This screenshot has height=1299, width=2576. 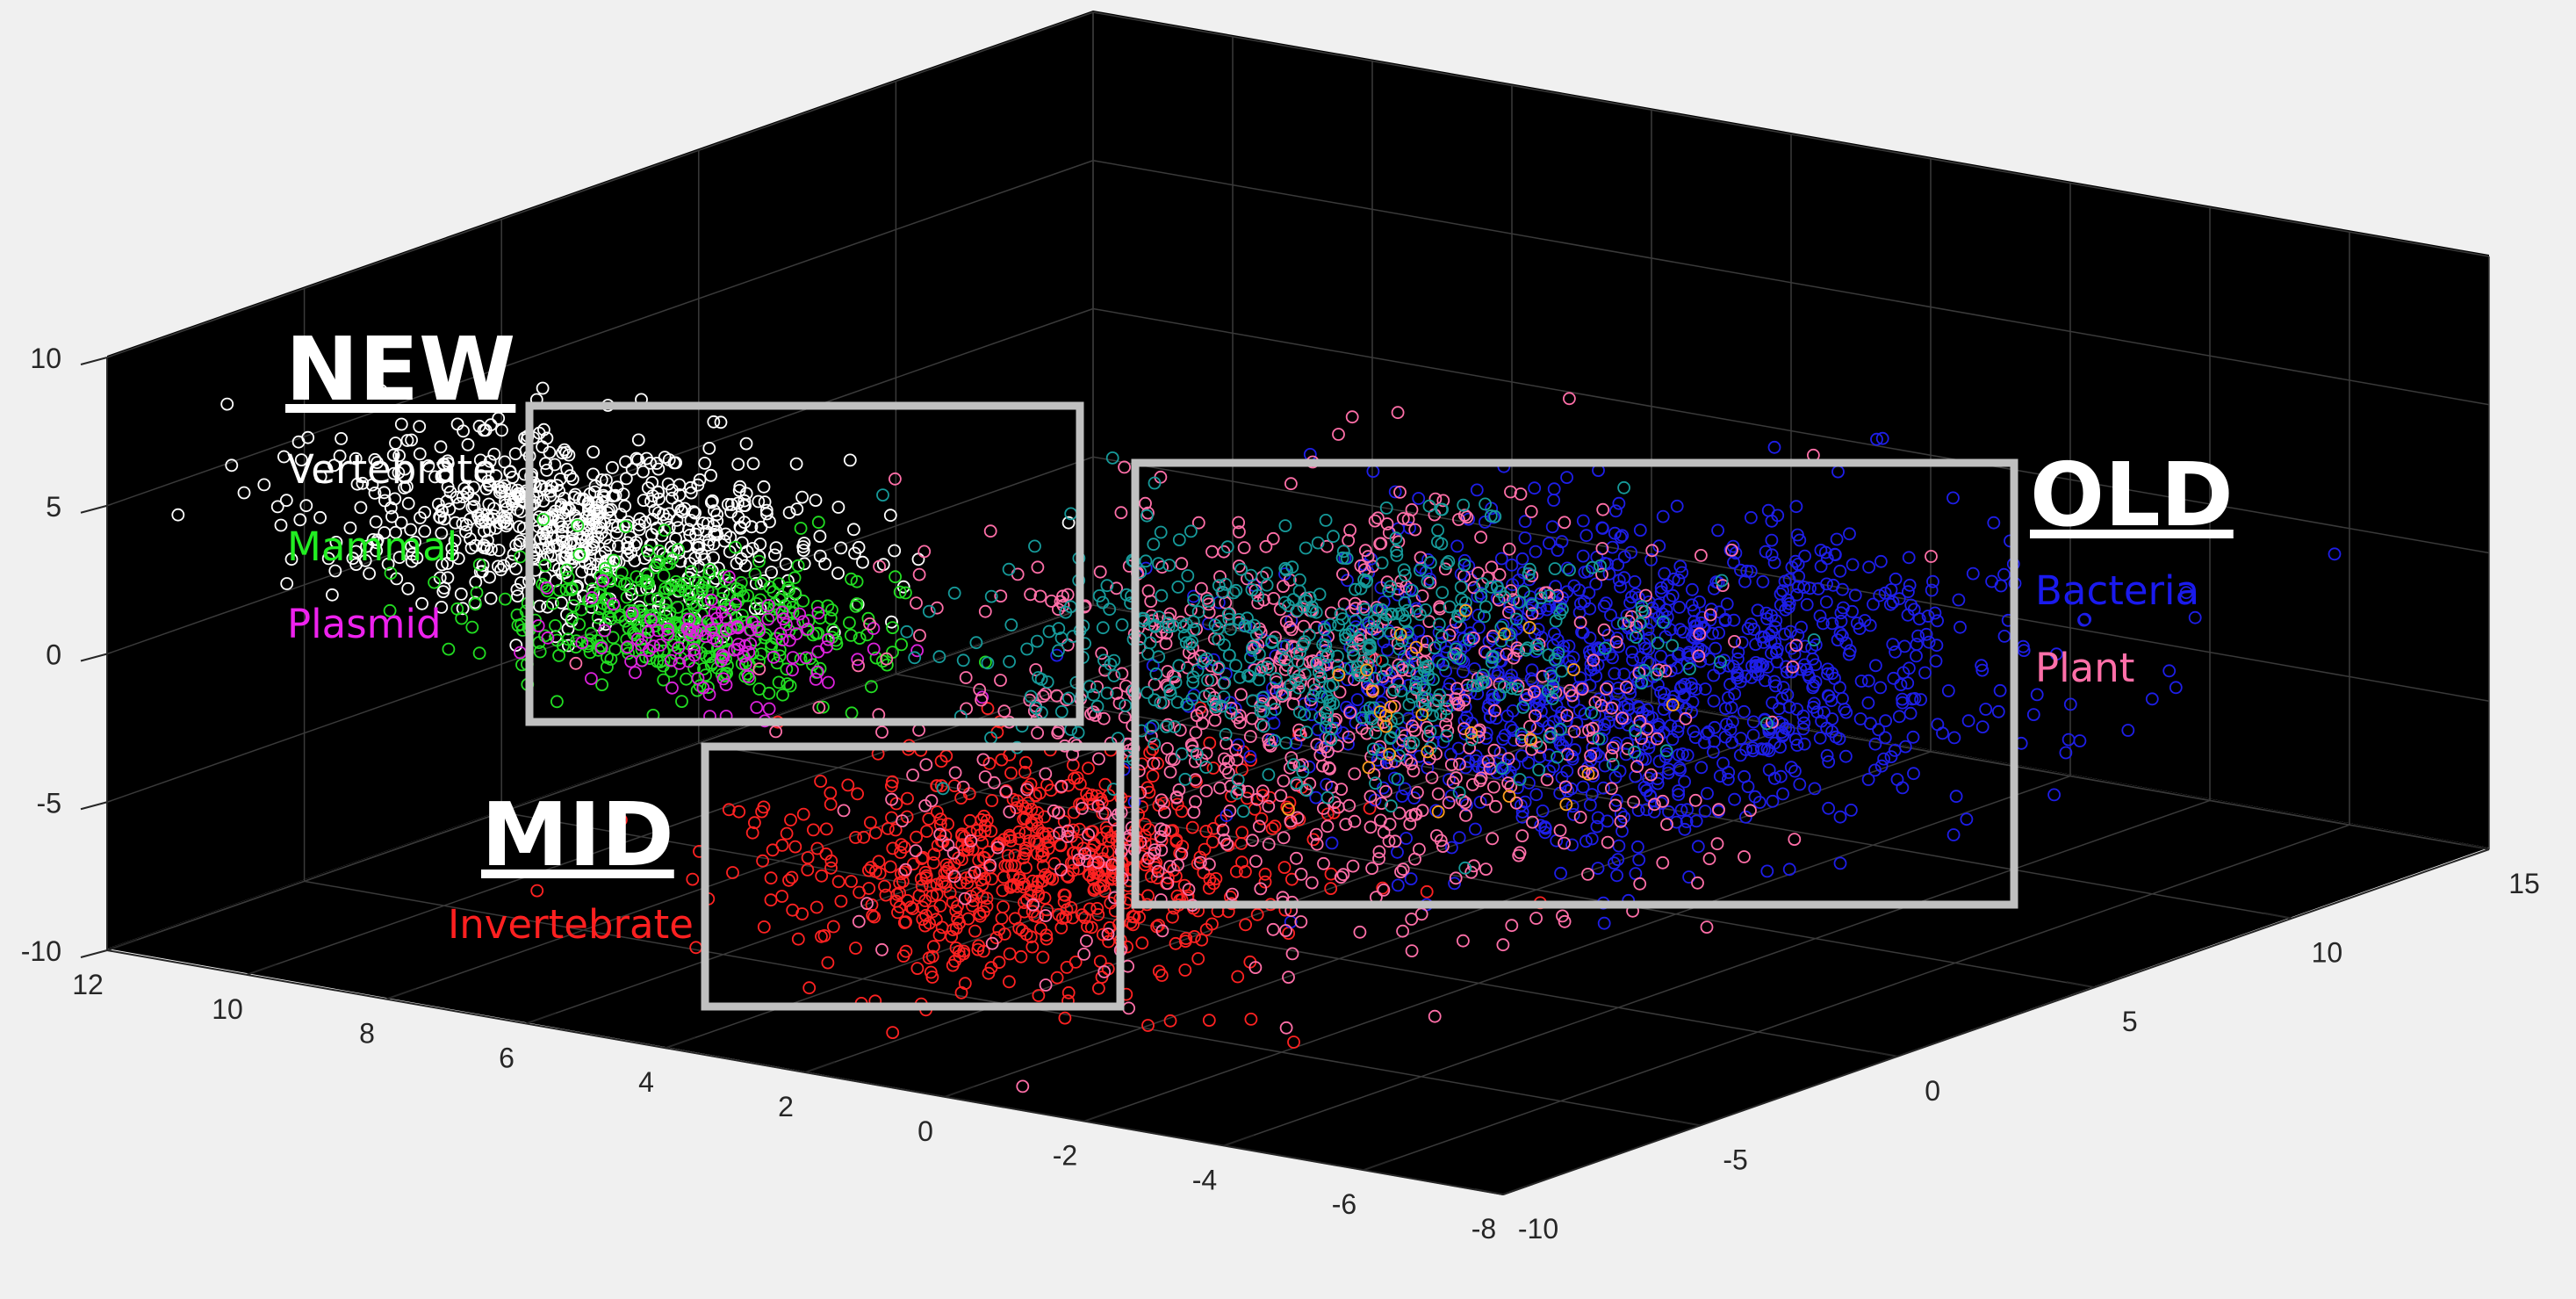 What do you see at coordinates (913, 876) in the screenshot?
I see `mid-group-box` at bounding box center [913, 876].